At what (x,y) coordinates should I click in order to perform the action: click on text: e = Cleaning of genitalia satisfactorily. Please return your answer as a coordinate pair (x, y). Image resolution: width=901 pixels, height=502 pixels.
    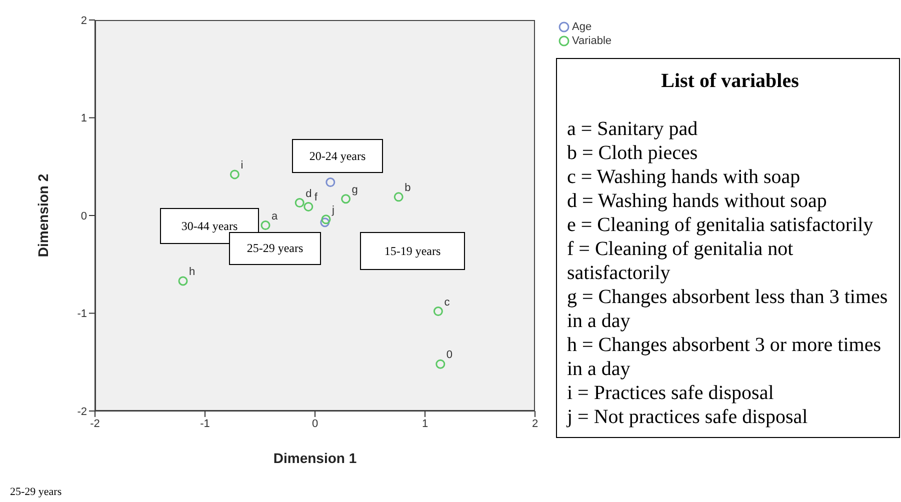
    Looking at the image, I should click on (720, 225).